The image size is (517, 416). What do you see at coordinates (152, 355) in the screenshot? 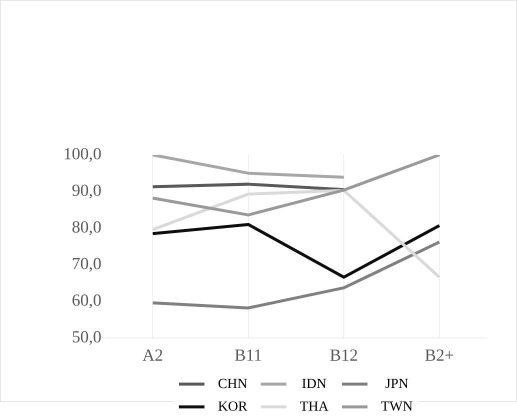
I see `x-tick-label: A2` at bounding box center [152, 355].